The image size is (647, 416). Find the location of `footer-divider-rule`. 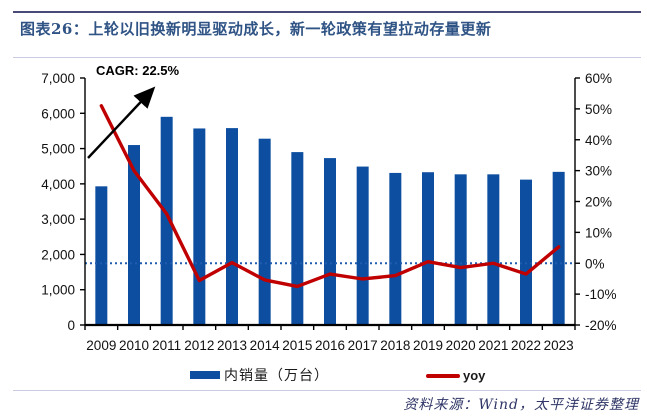

footer-divider-rule is located at coordinates (327, 390).